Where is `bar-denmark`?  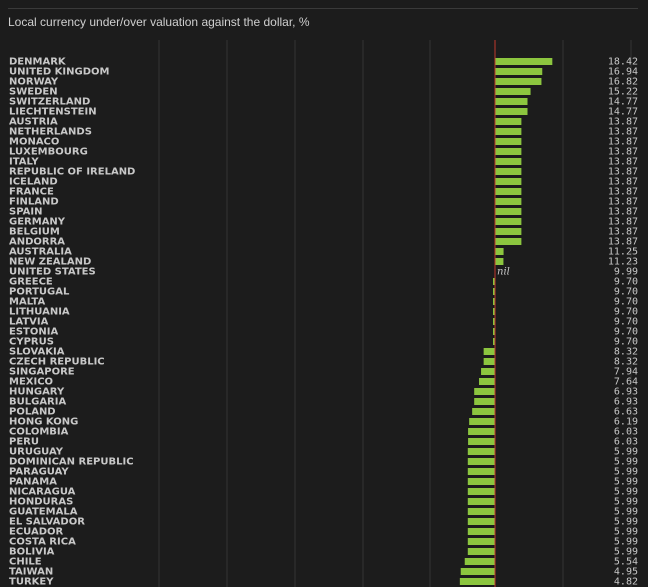 bar-denmark is located at coordinates (524, 61).